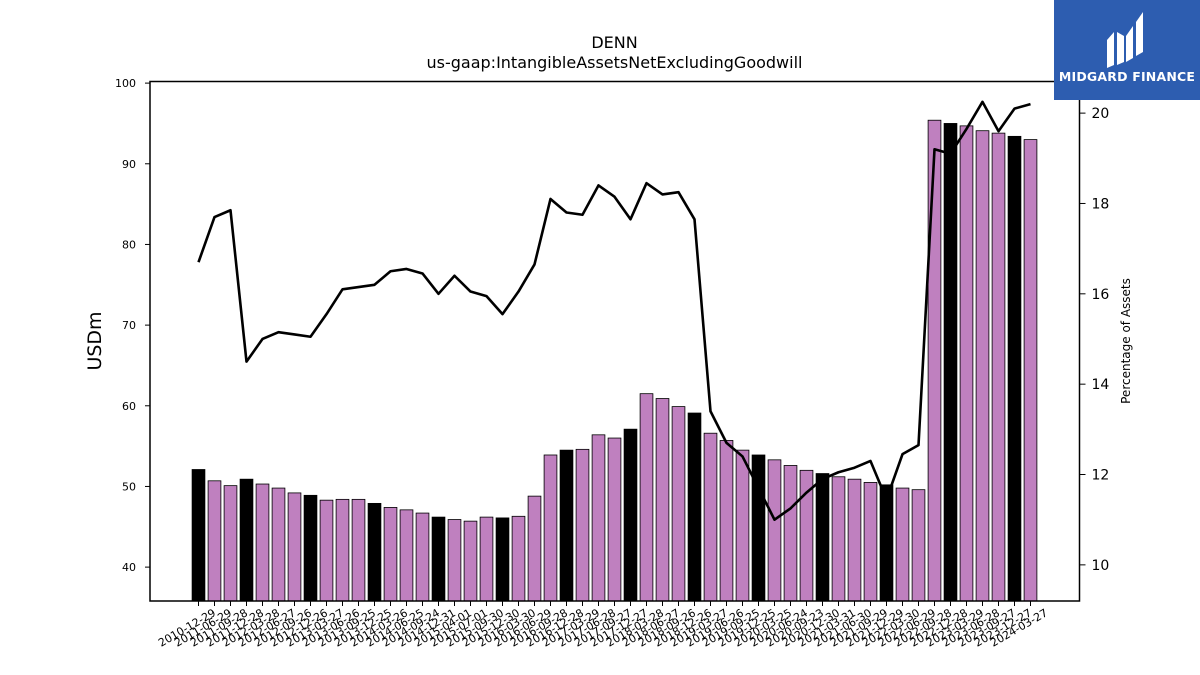 The height and width of the screenshot is (675, 1200). What do you see at coordinates (129, 567) in the screenshot?
I see `y-tick-label: 40` at bounding box center [129, 567].